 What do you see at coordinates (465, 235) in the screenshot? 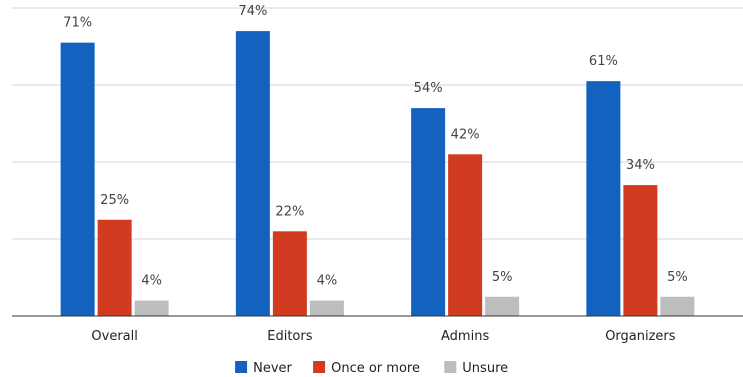
I see `bar-once-or-more-admins` at bounding box center [465, 235].